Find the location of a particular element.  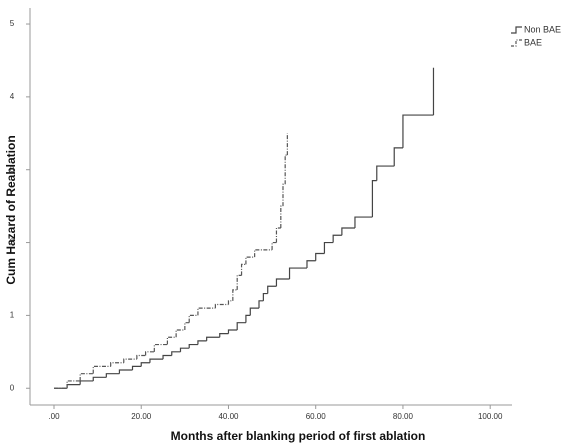

y-tick-label: 4 is located at coordinates (12, 96).